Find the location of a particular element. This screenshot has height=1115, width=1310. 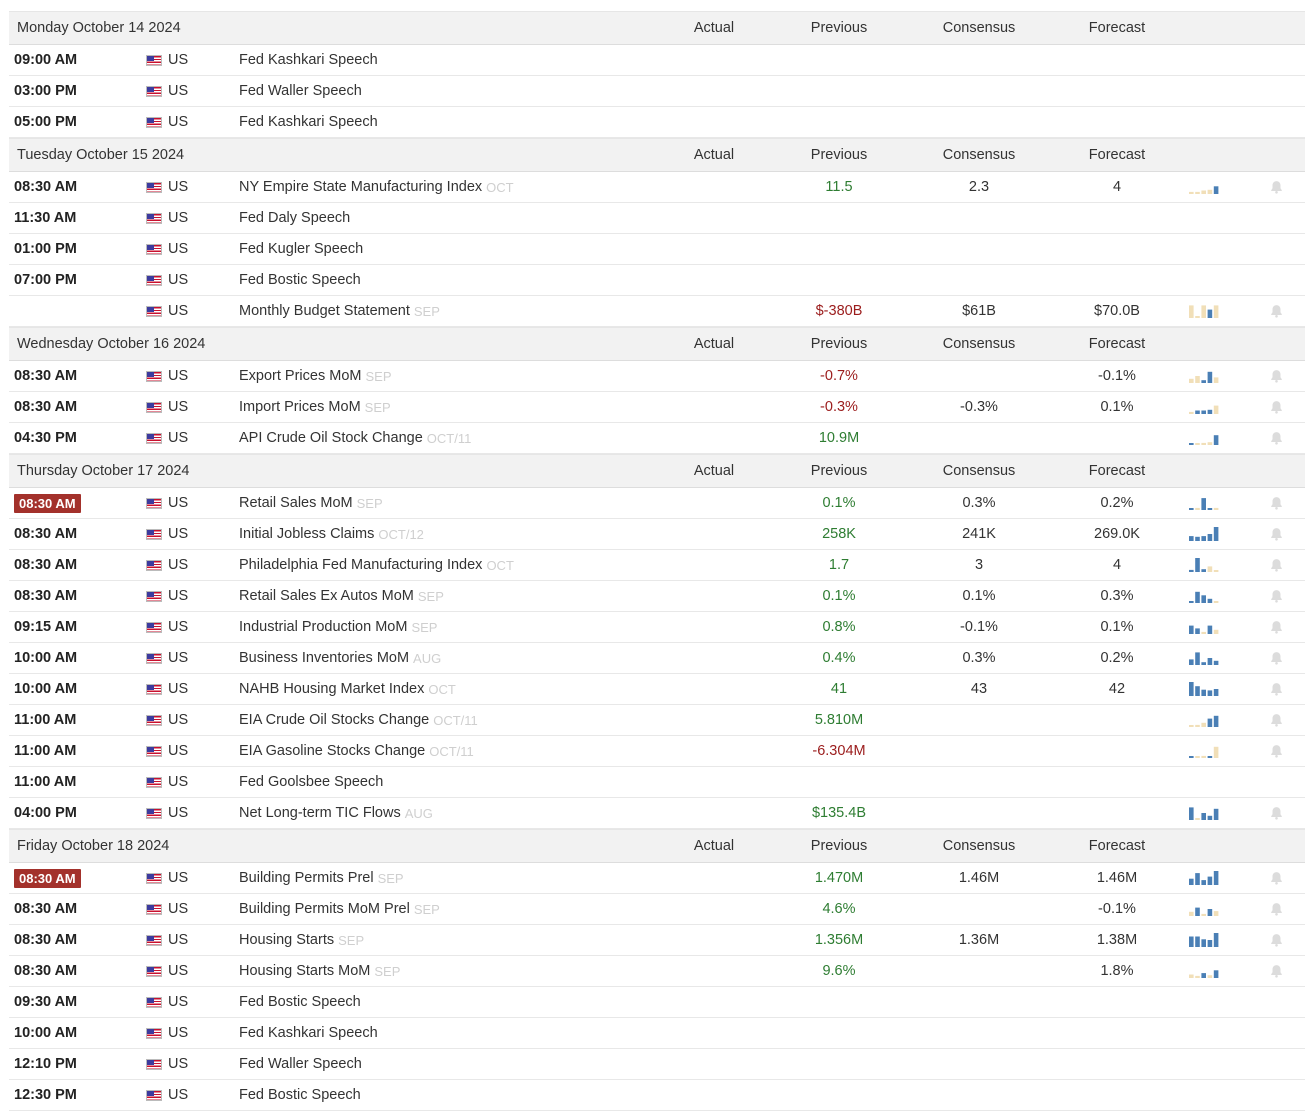

event-name: Housing Starts MoM is located at coordinates (305, 971).